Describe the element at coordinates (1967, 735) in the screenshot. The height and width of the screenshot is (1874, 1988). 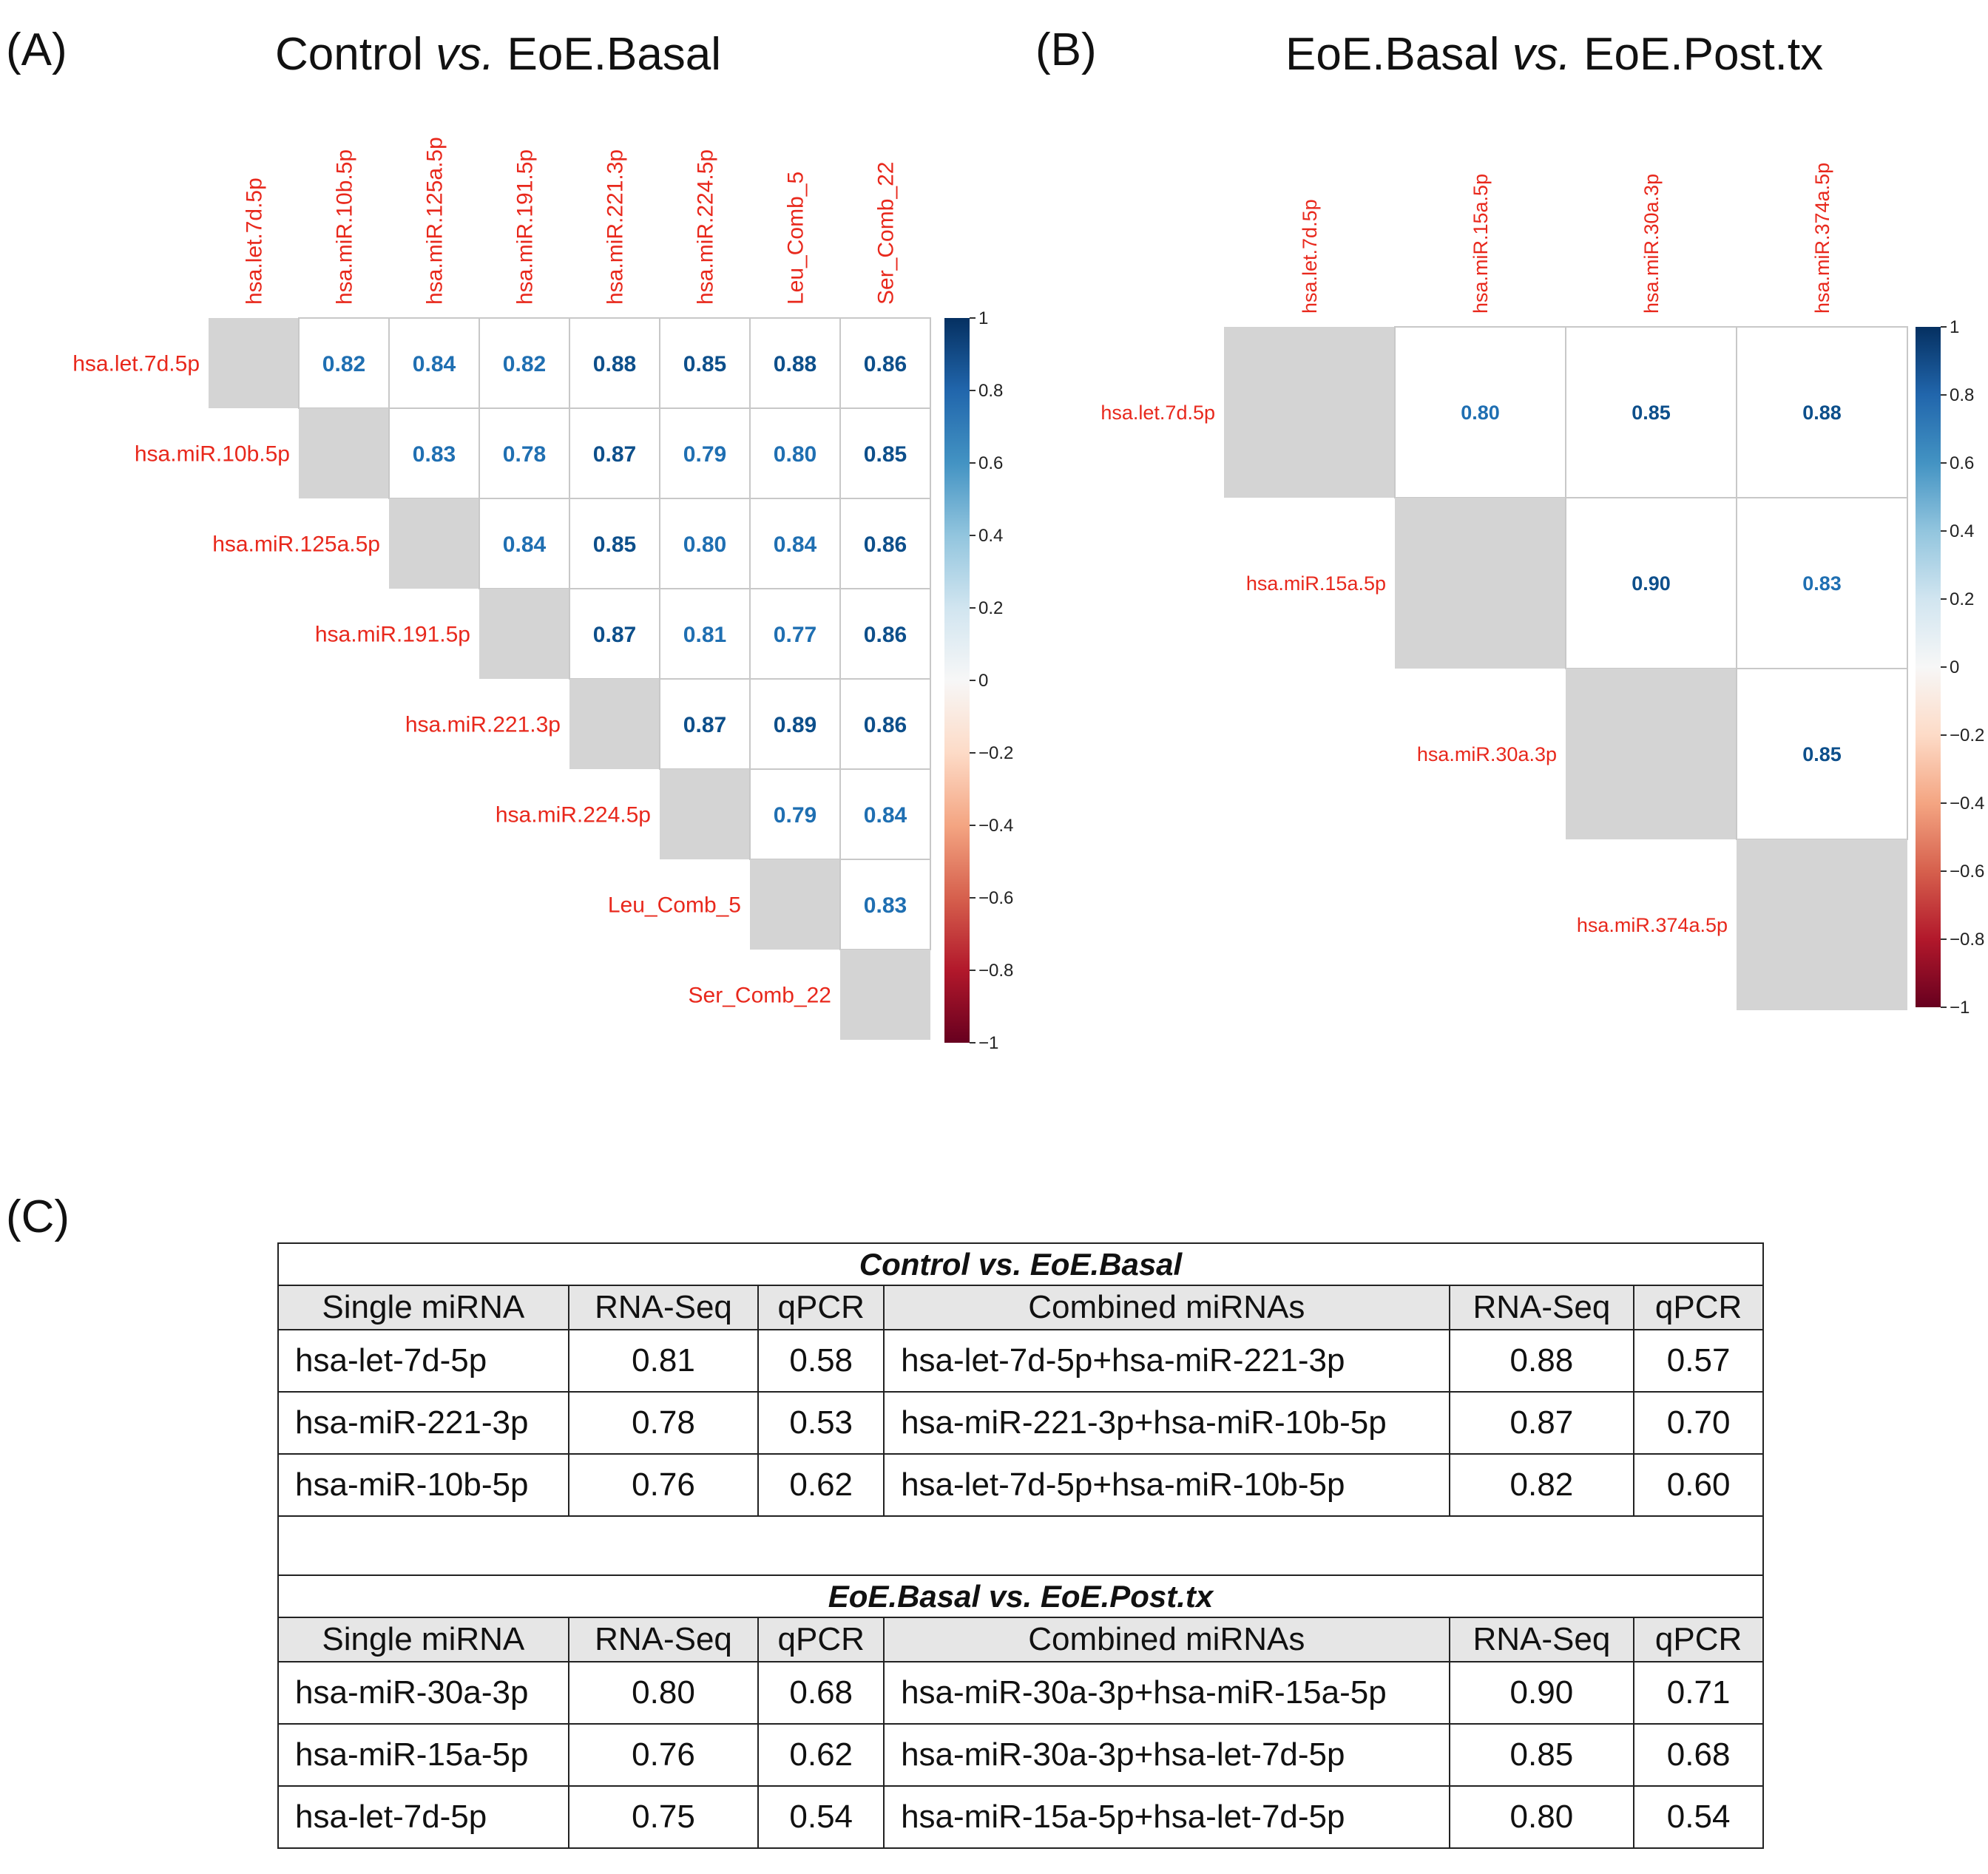
I see `heatmap-b-colorbar-label-6: −0.2` at that location.